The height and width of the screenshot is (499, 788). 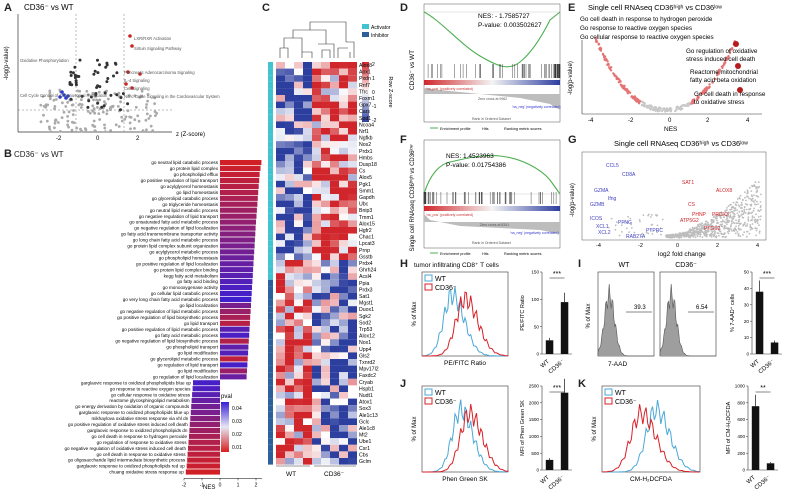 I want to click on panel-c-gene-label: Duox1, so click(x=366, y=310).